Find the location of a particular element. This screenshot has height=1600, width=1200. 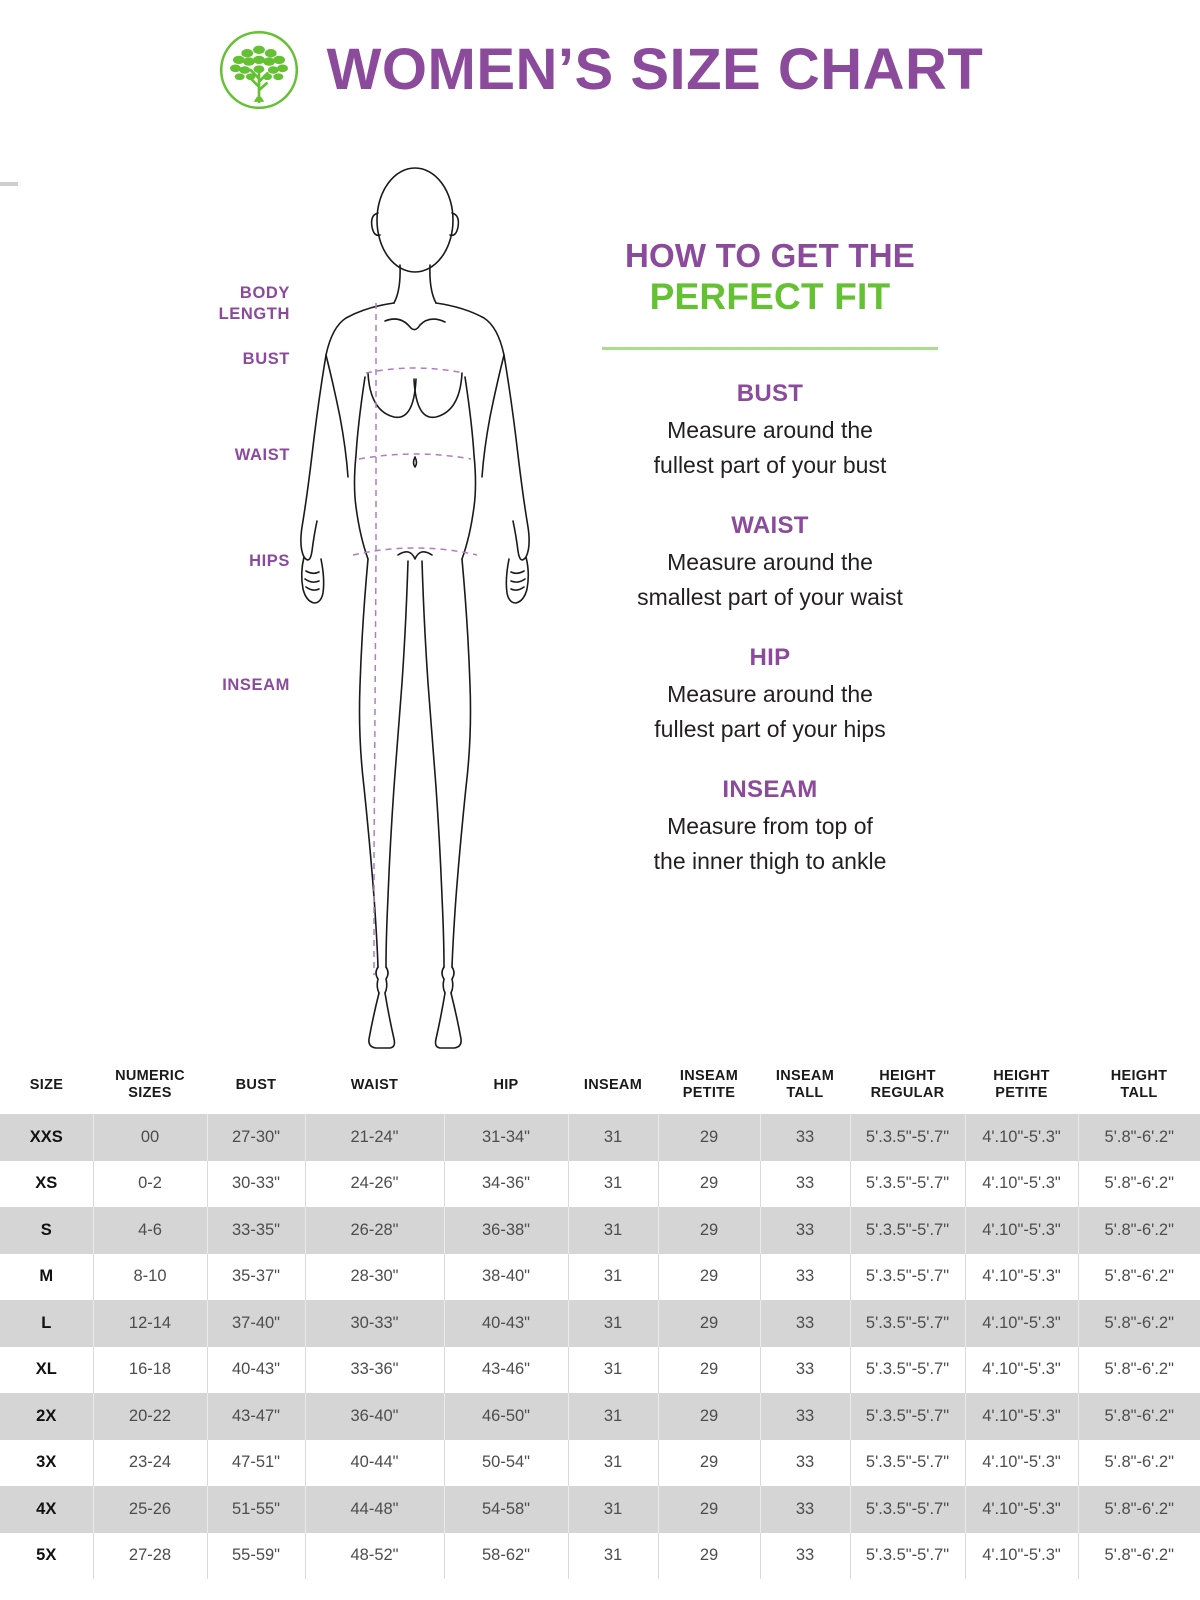

cell-numeric: 12-14 is located at coordinates (149, 1323).